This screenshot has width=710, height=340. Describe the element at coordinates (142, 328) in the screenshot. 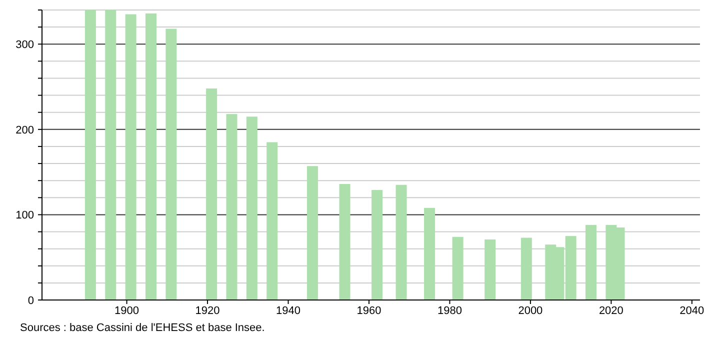

I see `source-note: Sources : base Cassini de l'EHESS et base Insee.` at that location.